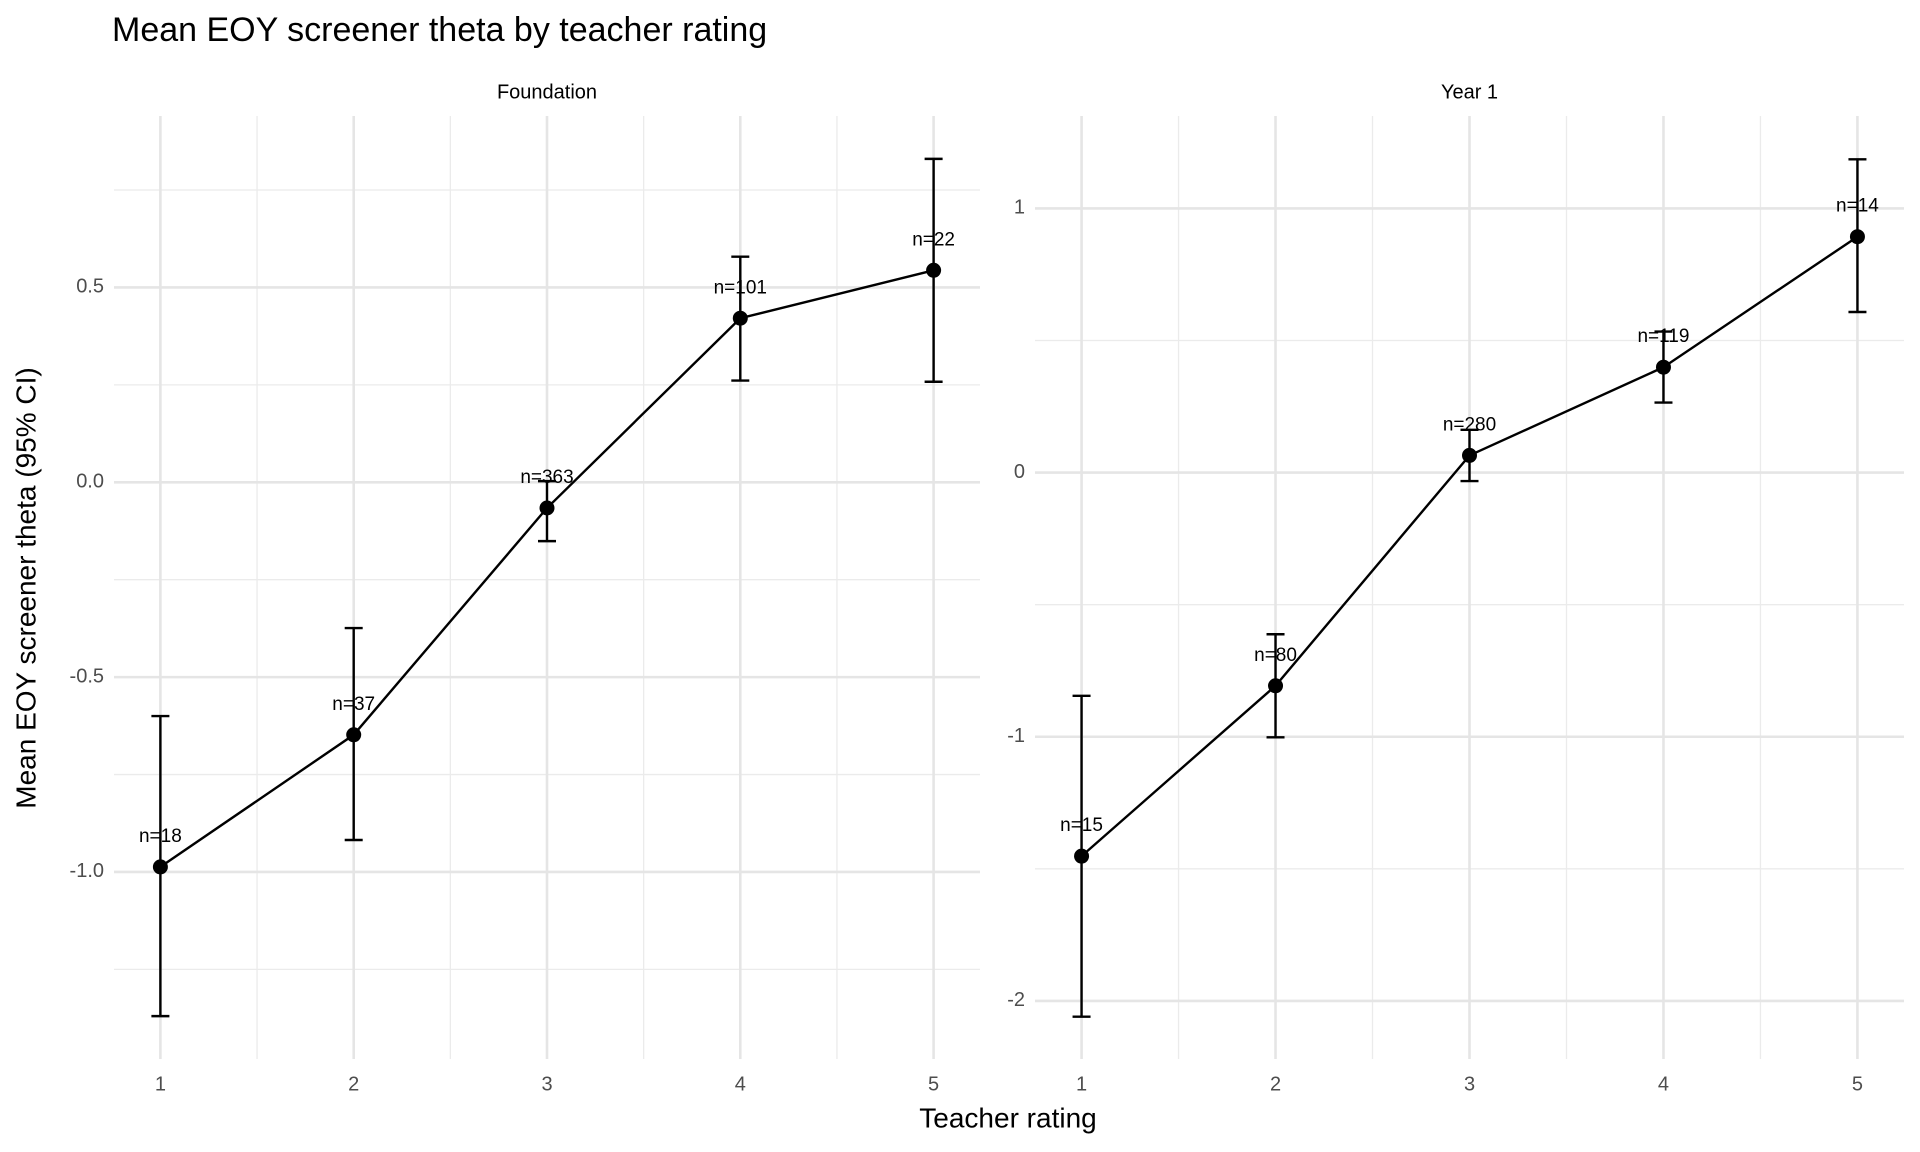 Image resolution: width=1920 pixels, height=1152 pixels. What do you see at coordinates (353, 704) in the screenshot?
I see `annotation: n=37` at bounding box center [353, 704].